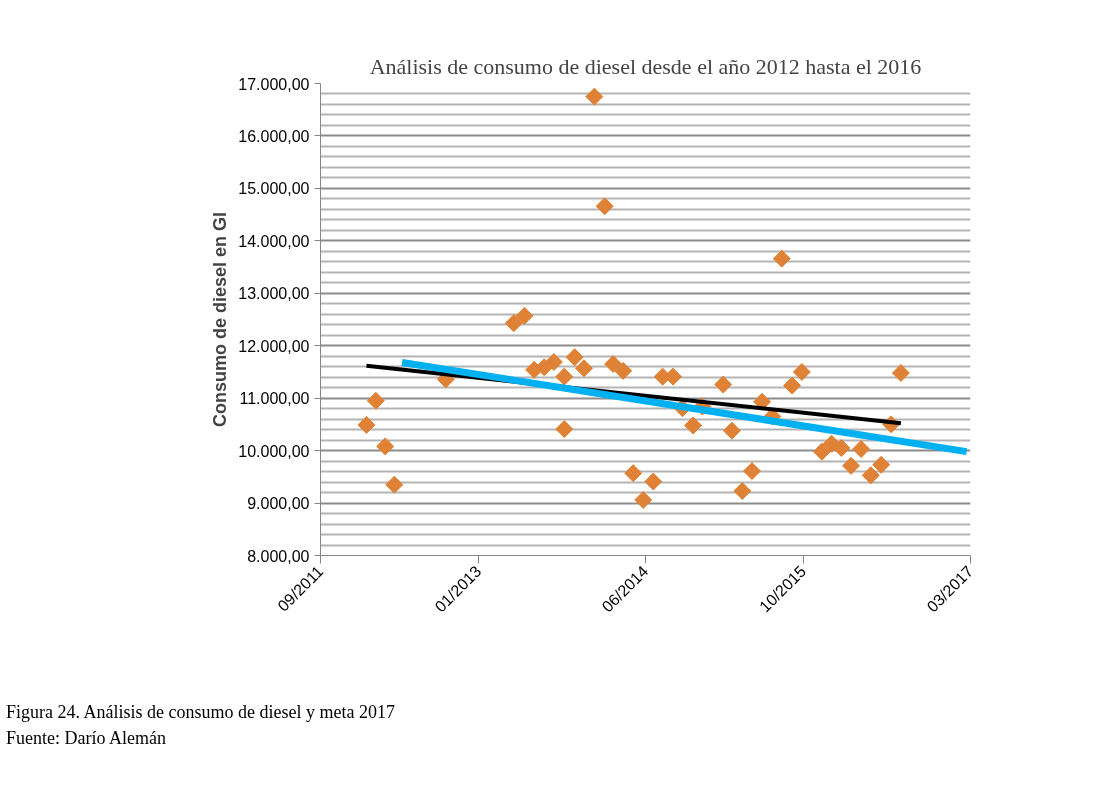 The image size is (1108, 791). What do you see at coordinates (274, 84) in the screenshot?
I see `y-tick-label: 17.000,00` at bounding box center [274, 84].